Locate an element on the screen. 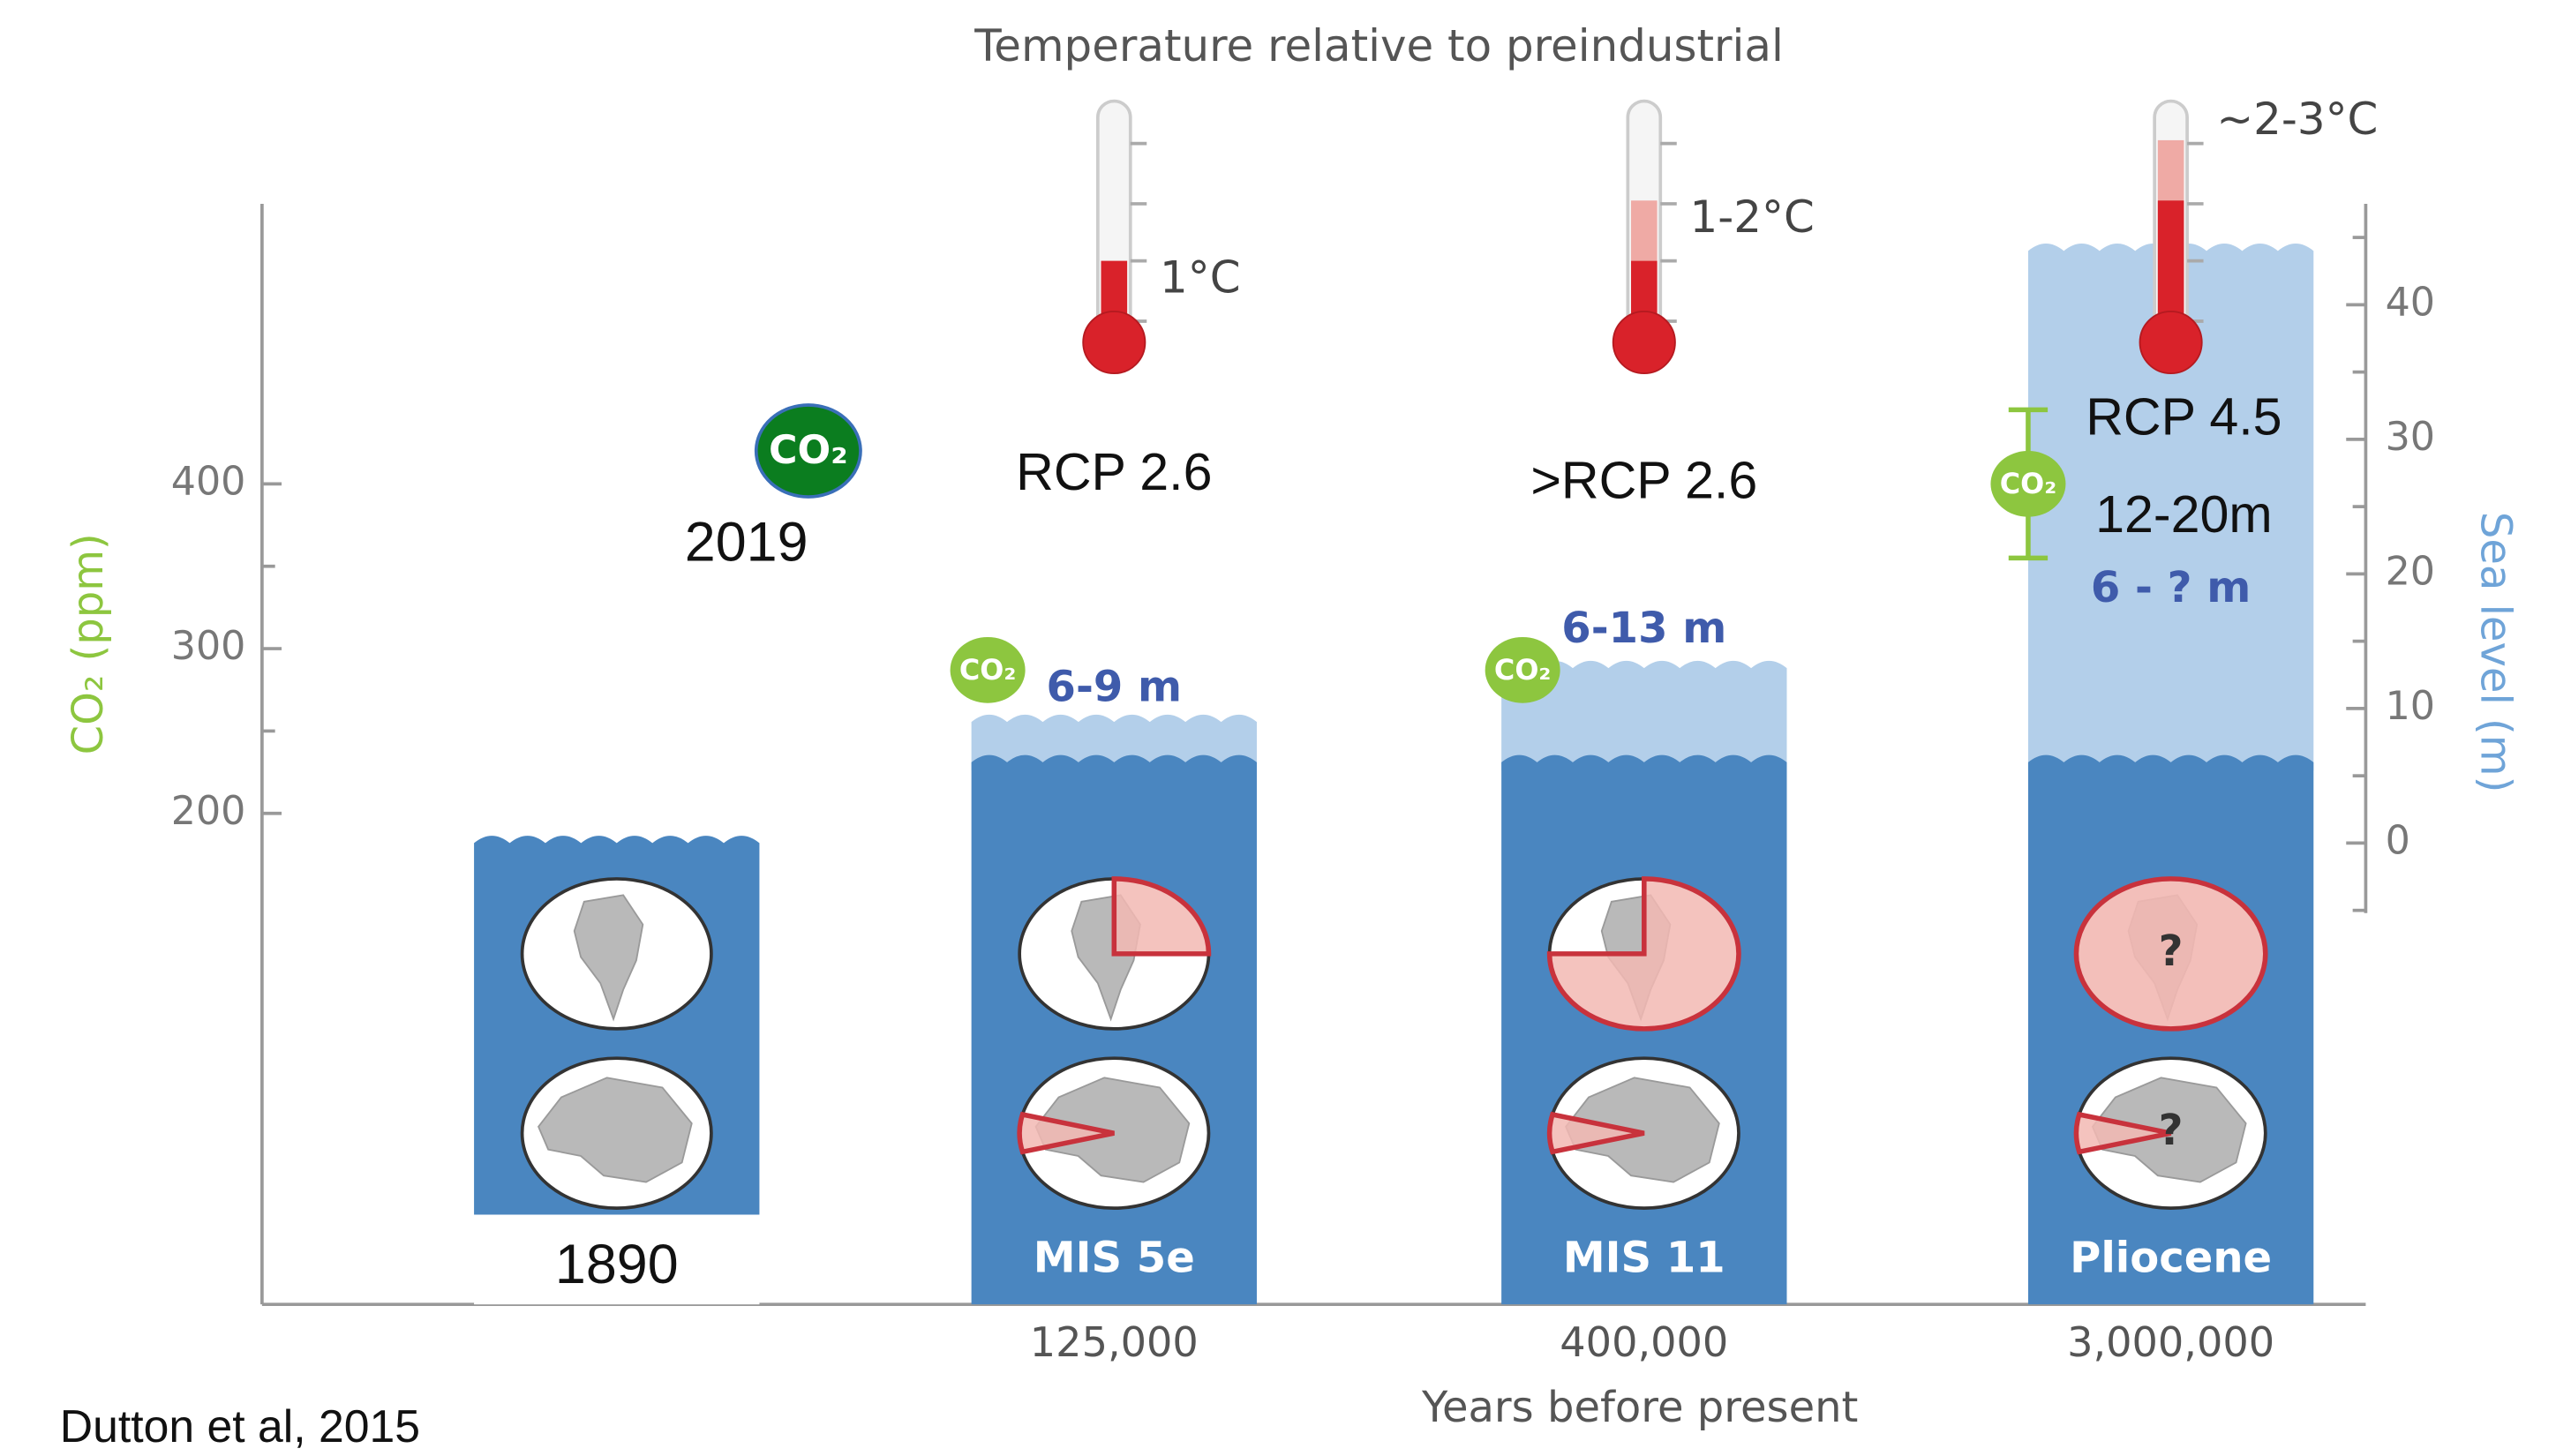 Image resolution: width=2556 pixels, height=1456 pixels. y-tick-label: 200 is located at coordinates (208, 811).